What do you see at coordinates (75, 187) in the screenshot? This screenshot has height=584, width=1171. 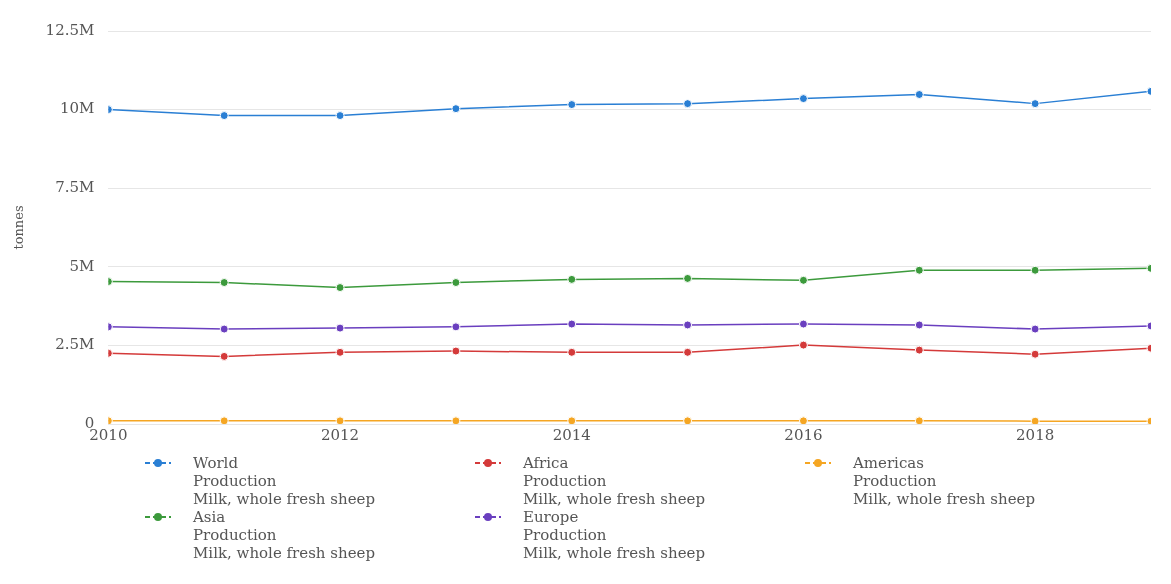 I see `y-tick-label: 7.5M` at bounding box center [75, 187].